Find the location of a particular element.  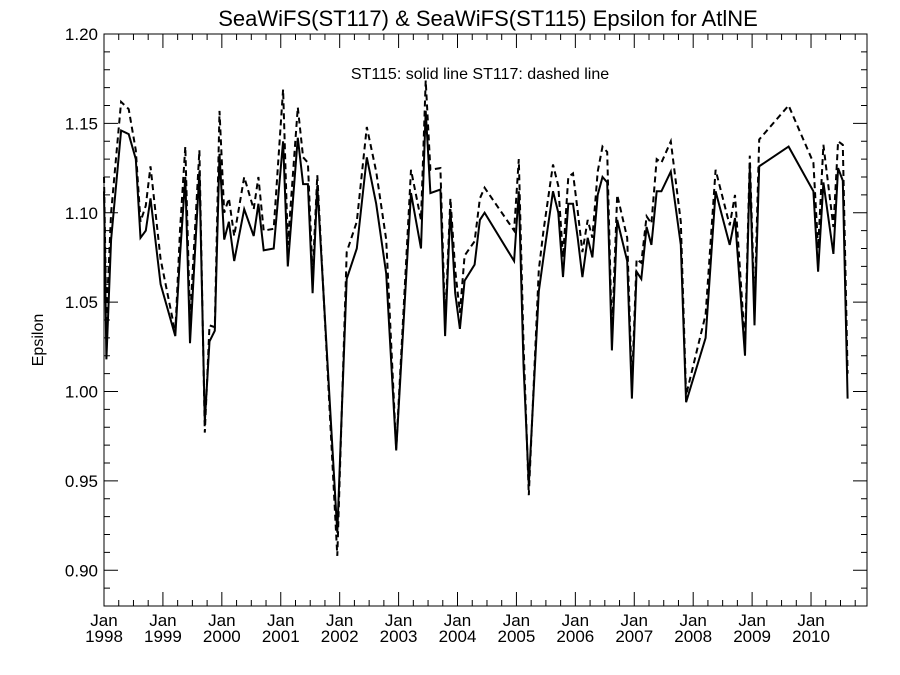

x-tick-year-label: 2006 is located at coordinates (575, 636).